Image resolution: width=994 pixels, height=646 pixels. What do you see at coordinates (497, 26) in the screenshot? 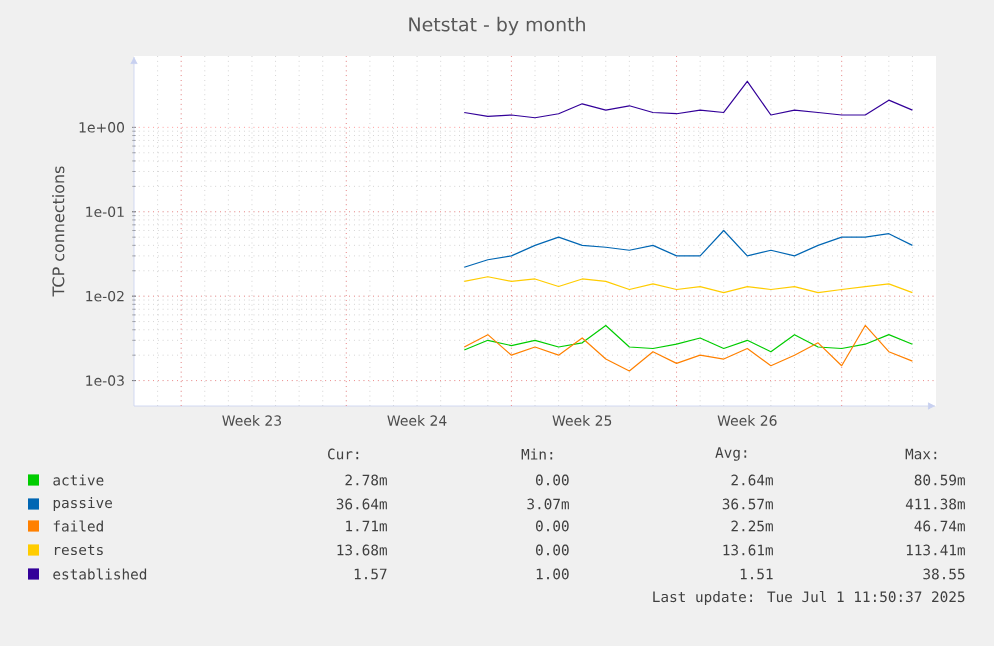
I see `chart-title: Netstat - by month` at bounding box center [497, 26].